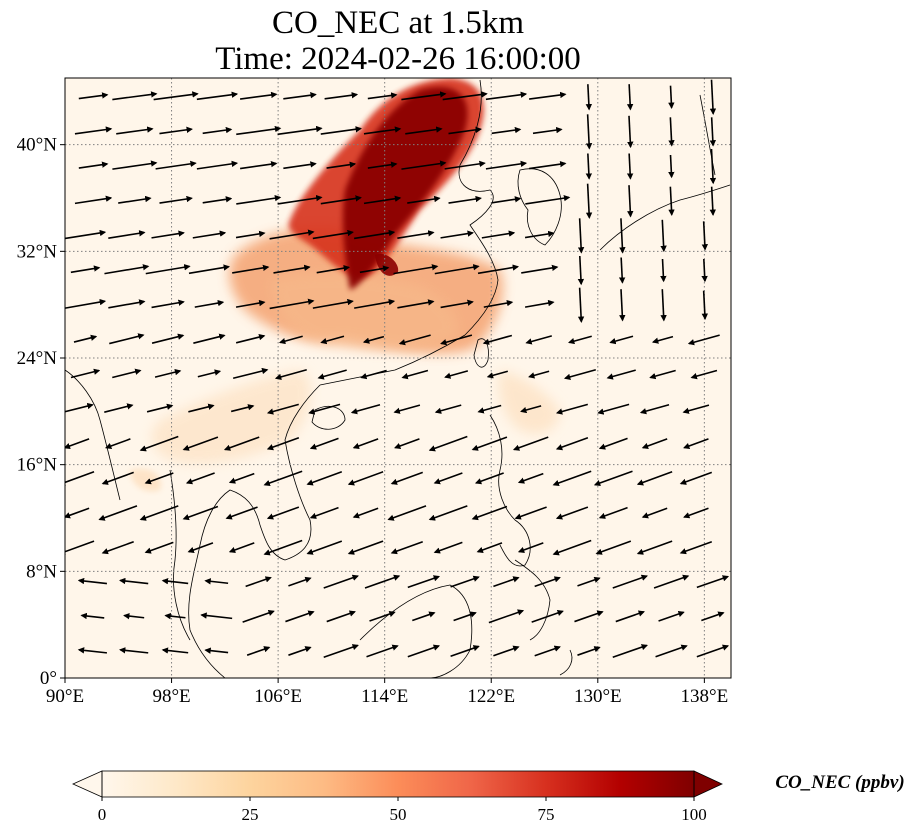  Describe the element at coordinates (398, 59) in the screenshot. I see `map-timestamp: Time: 2024-02-26 16:00:00` at that location.